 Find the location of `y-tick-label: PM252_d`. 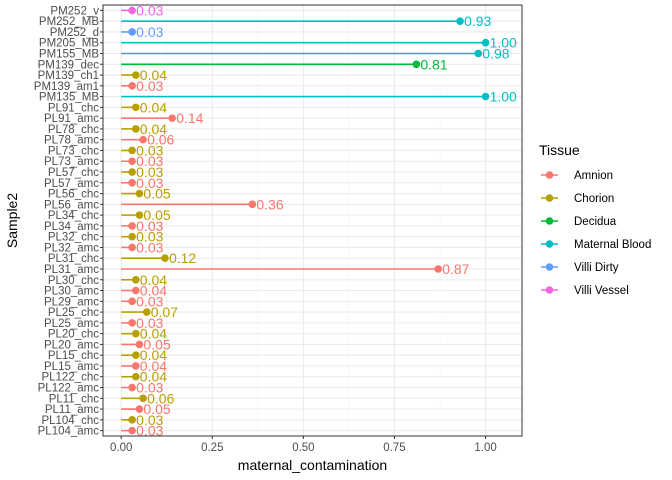

y-tick-label: PM252_d is located at coordinates (74, 33).